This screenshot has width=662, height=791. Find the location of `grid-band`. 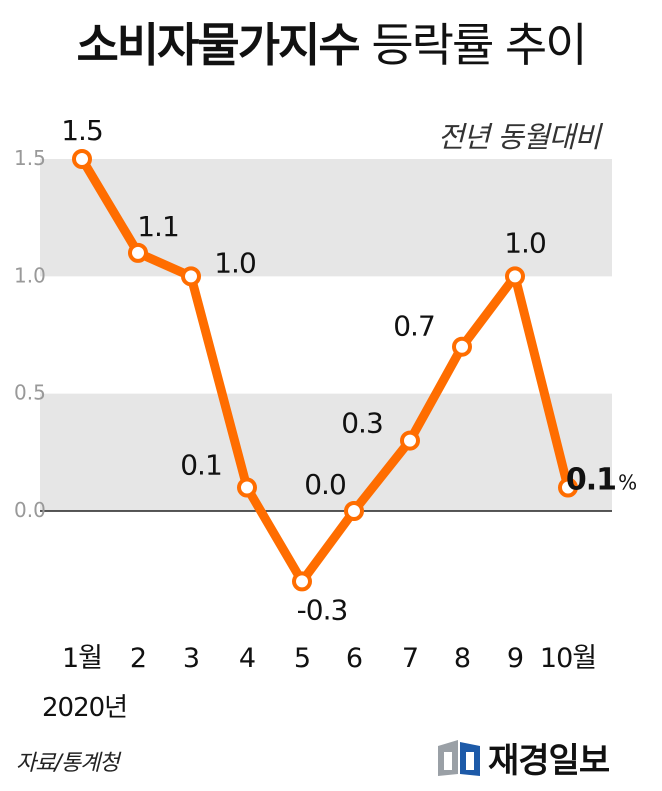

grid-band is located at coordinates (326, 452).